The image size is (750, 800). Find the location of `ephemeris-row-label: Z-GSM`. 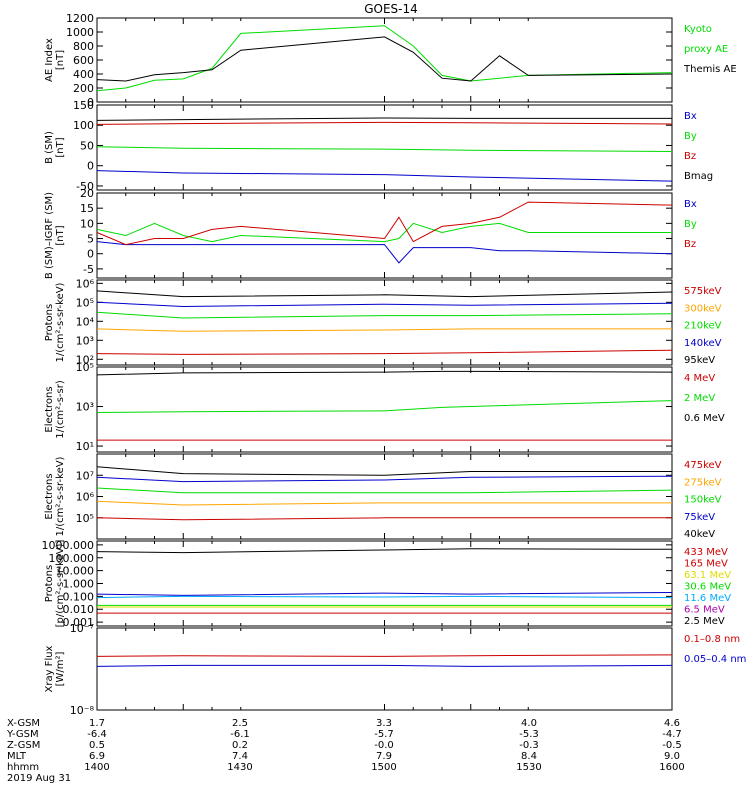

ephemeris-row-label: Z-GSM is located at coordinates (23, 745).